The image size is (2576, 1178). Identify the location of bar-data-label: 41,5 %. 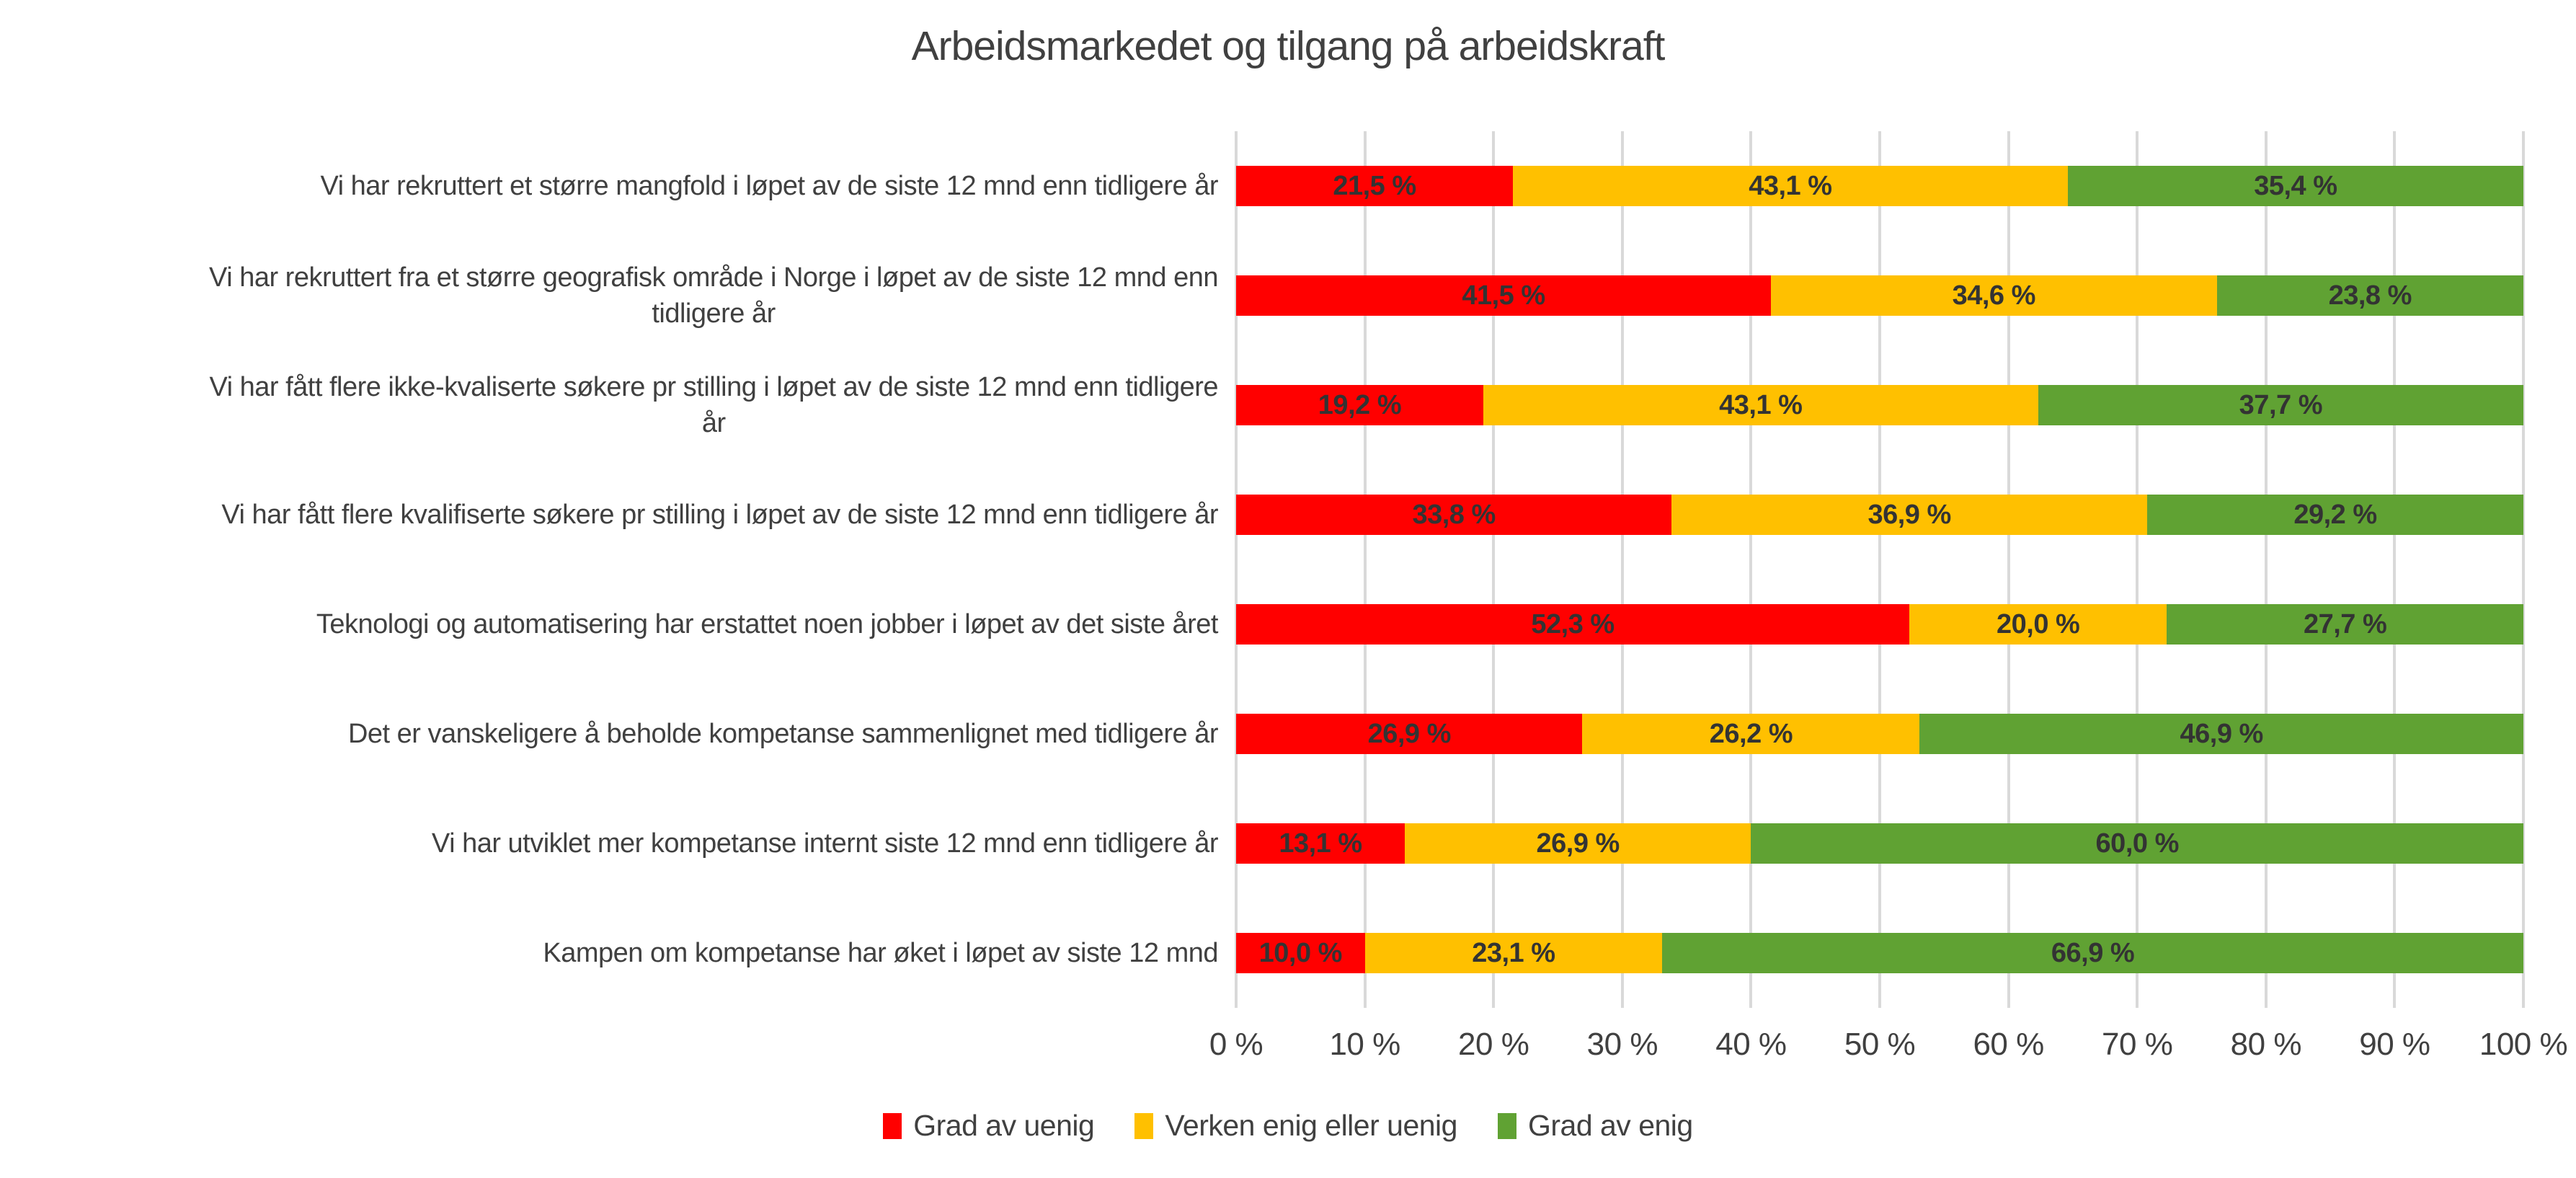
(1503, 295).